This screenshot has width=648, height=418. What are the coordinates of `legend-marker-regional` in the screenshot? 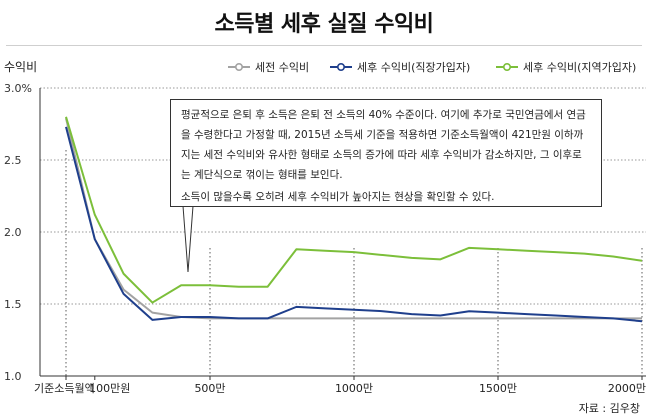 It's located at (507, 67).